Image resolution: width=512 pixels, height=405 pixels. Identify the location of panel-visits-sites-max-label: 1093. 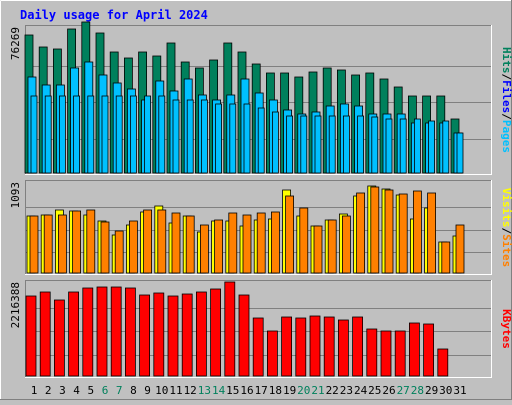
(15, 195).